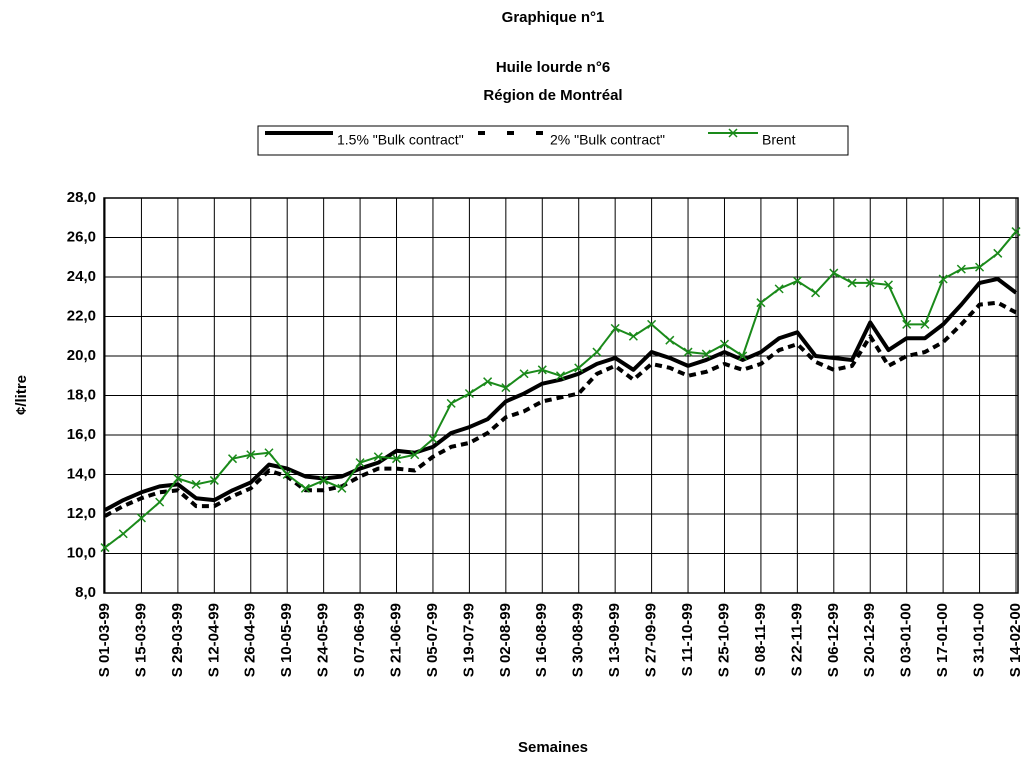 The image size is (1026, 765). Describe the element at coordinates (81, 434) in the screenshot. I see `y-tick-label: 16,0` at that location.